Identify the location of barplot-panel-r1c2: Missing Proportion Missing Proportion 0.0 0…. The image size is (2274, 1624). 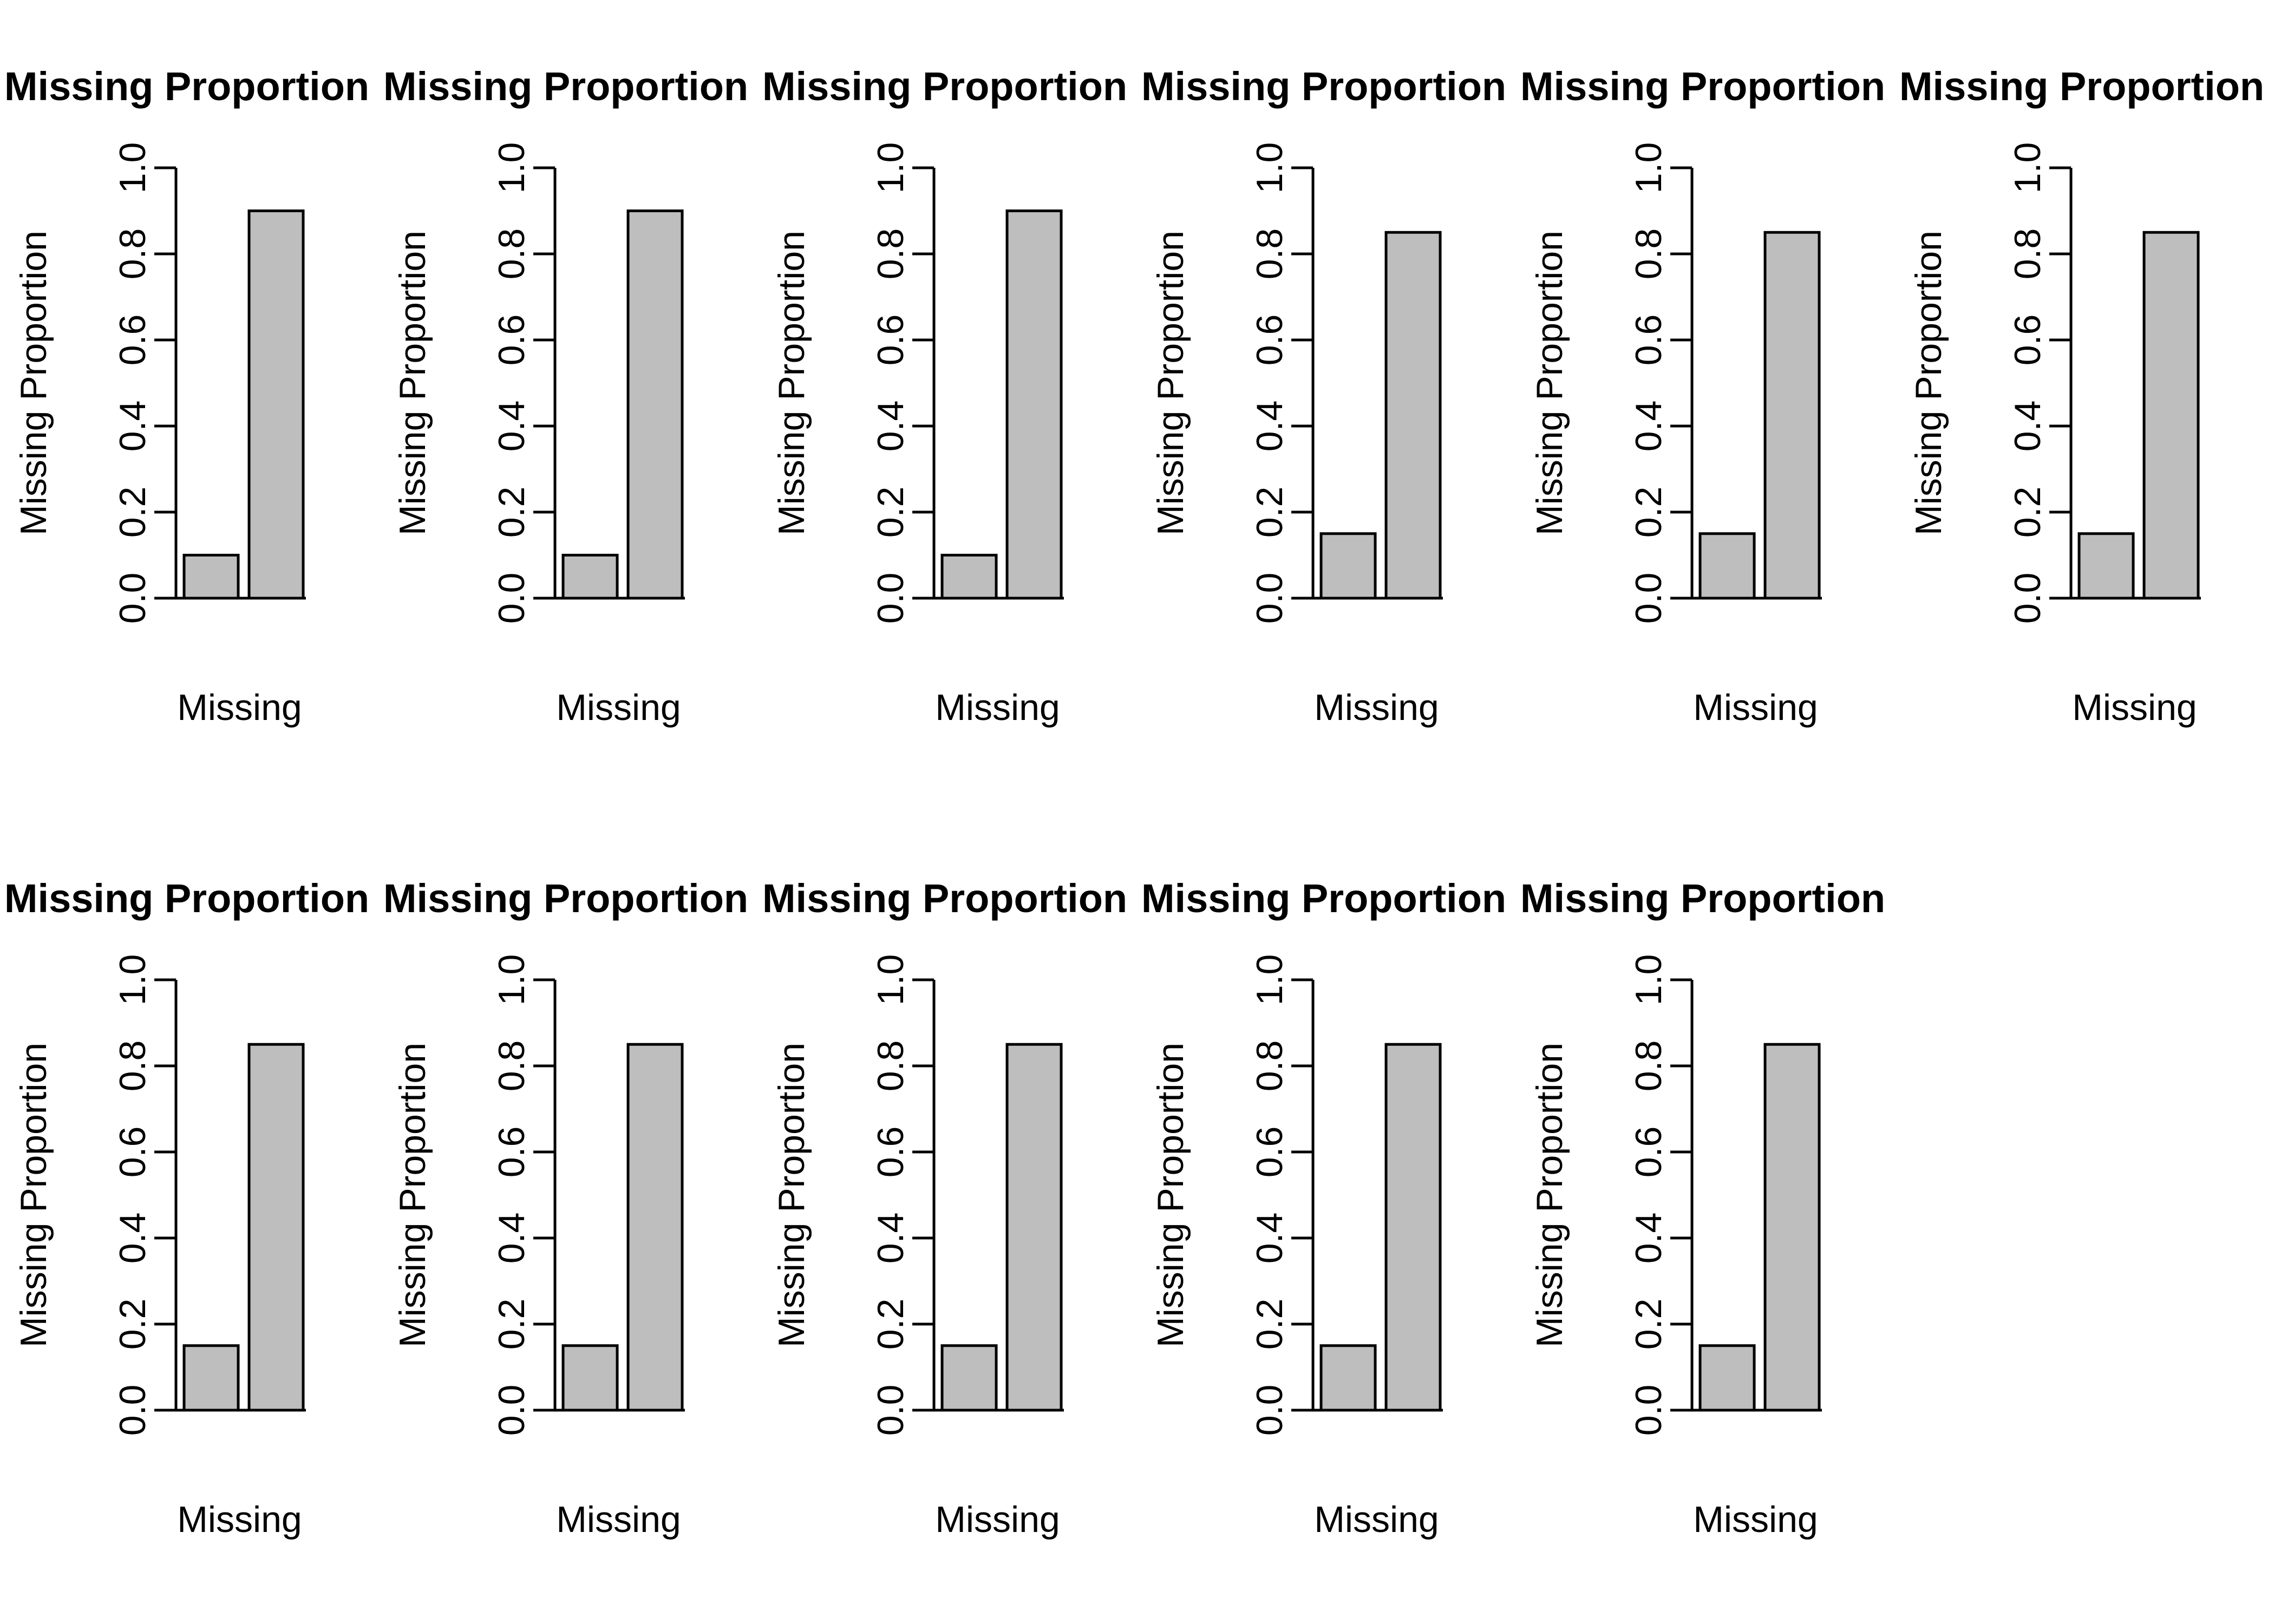
(568, 406).